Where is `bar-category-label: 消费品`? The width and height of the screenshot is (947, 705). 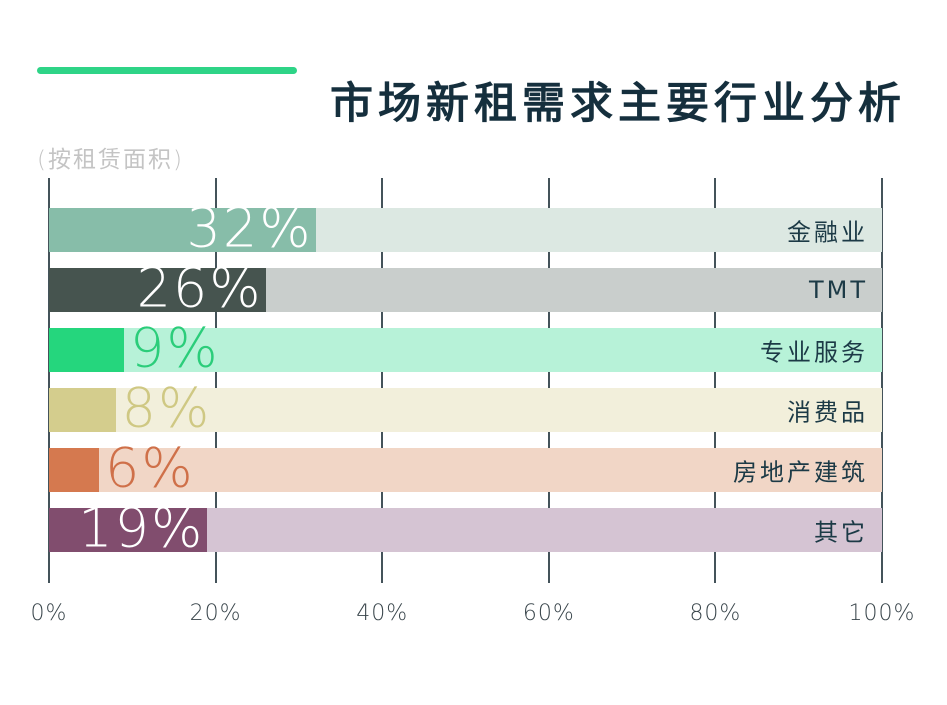 bar-category-label: 消费品 is located at coordinates (827, 412).